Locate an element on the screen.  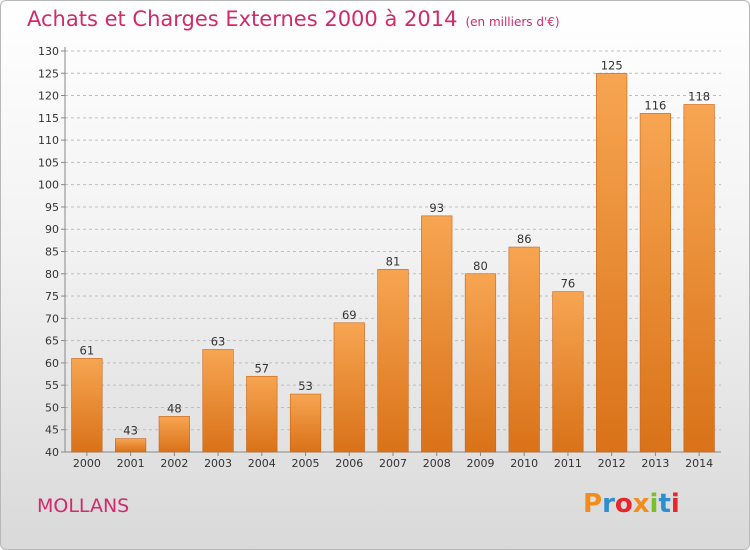
proxiti-logo: Proxiti is located at coordinates (631, 504).